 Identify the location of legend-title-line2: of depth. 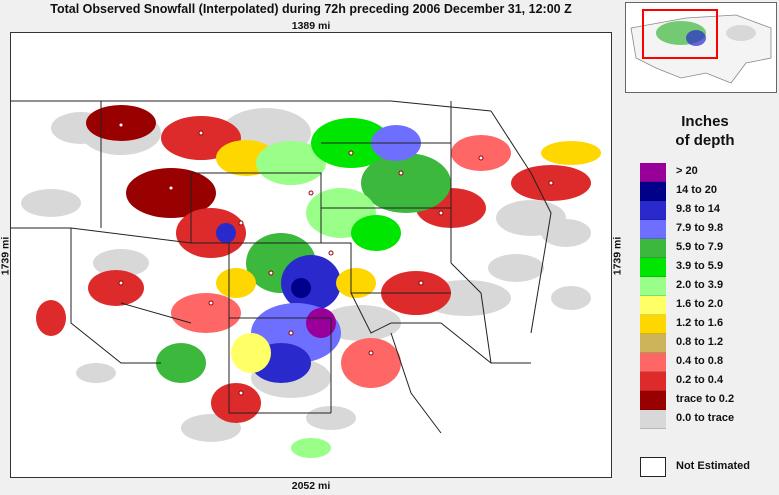
(705, 140).